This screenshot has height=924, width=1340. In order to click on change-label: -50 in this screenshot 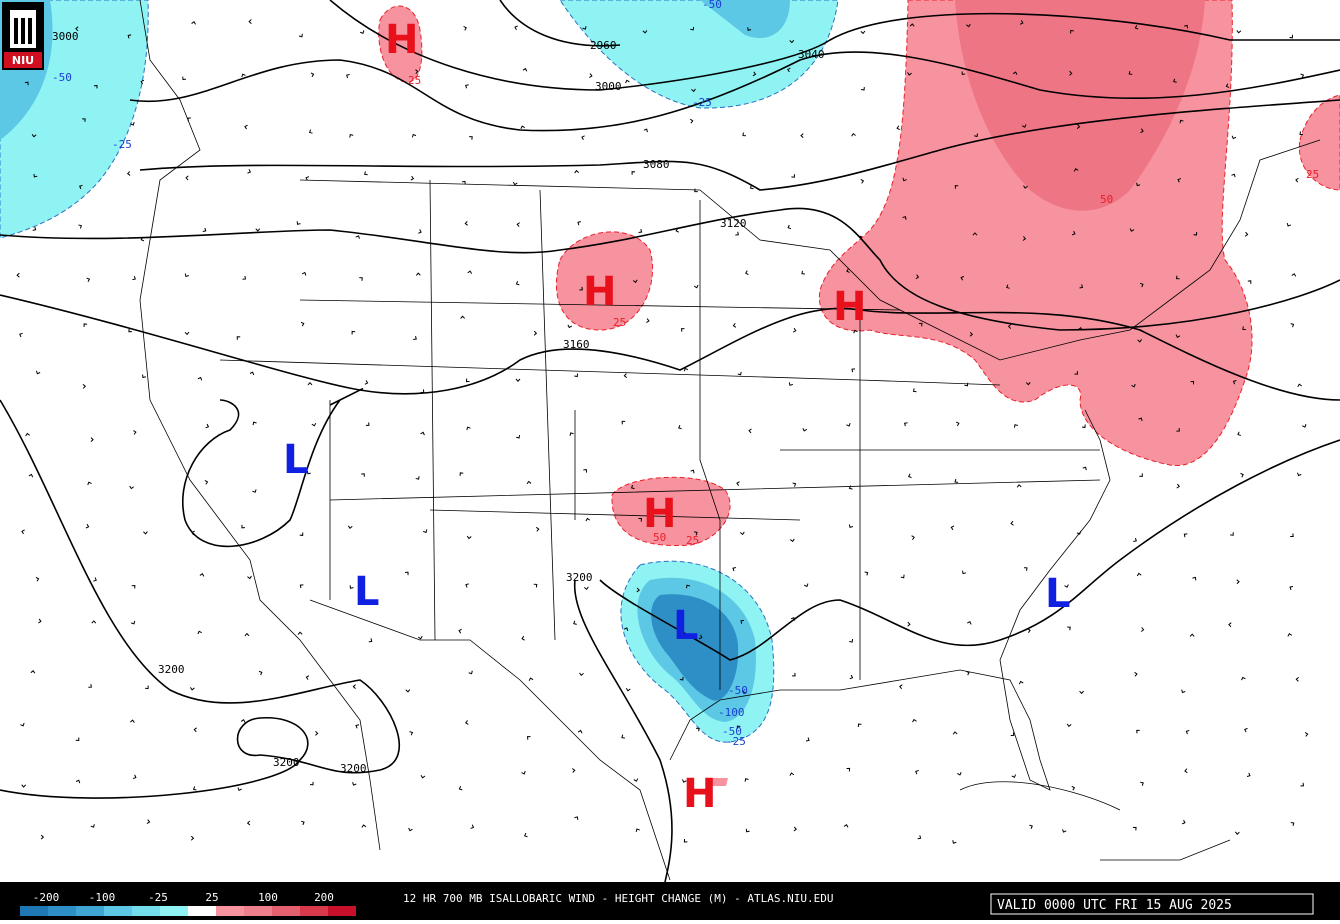, I will do `click(712, 5)`.